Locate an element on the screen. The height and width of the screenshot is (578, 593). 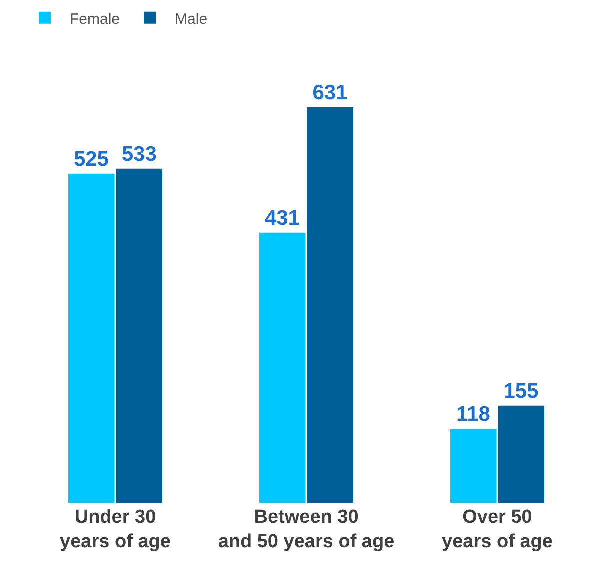
legend-label: Female is located at coordinates (95, 19).